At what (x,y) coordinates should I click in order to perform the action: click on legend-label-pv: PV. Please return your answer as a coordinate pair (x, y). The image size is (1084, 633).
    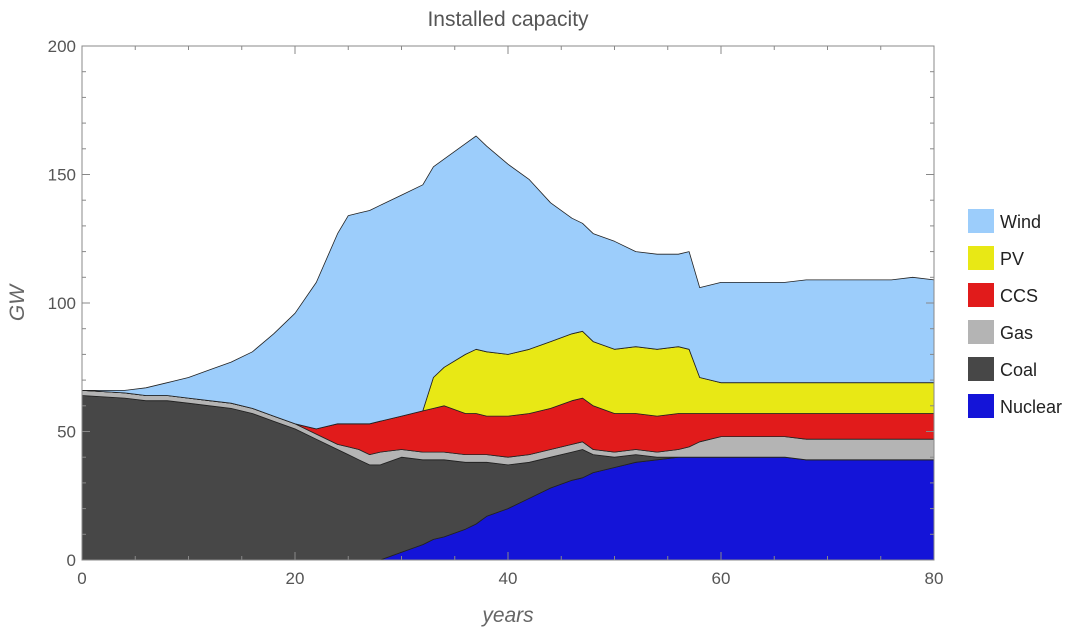
    Looking at the image, I should click on (1012, 259).